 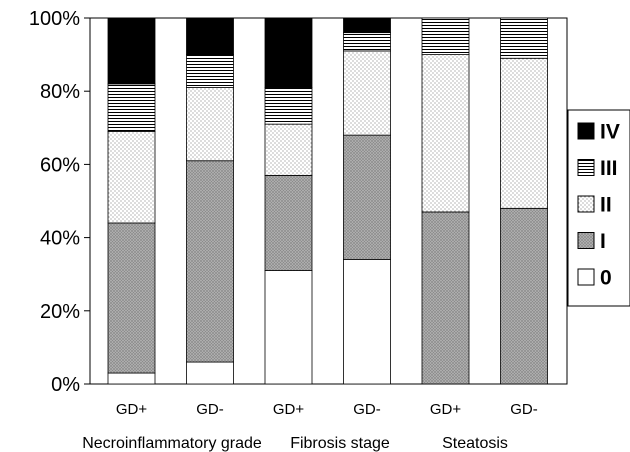 I want to click on legend-label-IV: IV, so click(x=610, y=132).